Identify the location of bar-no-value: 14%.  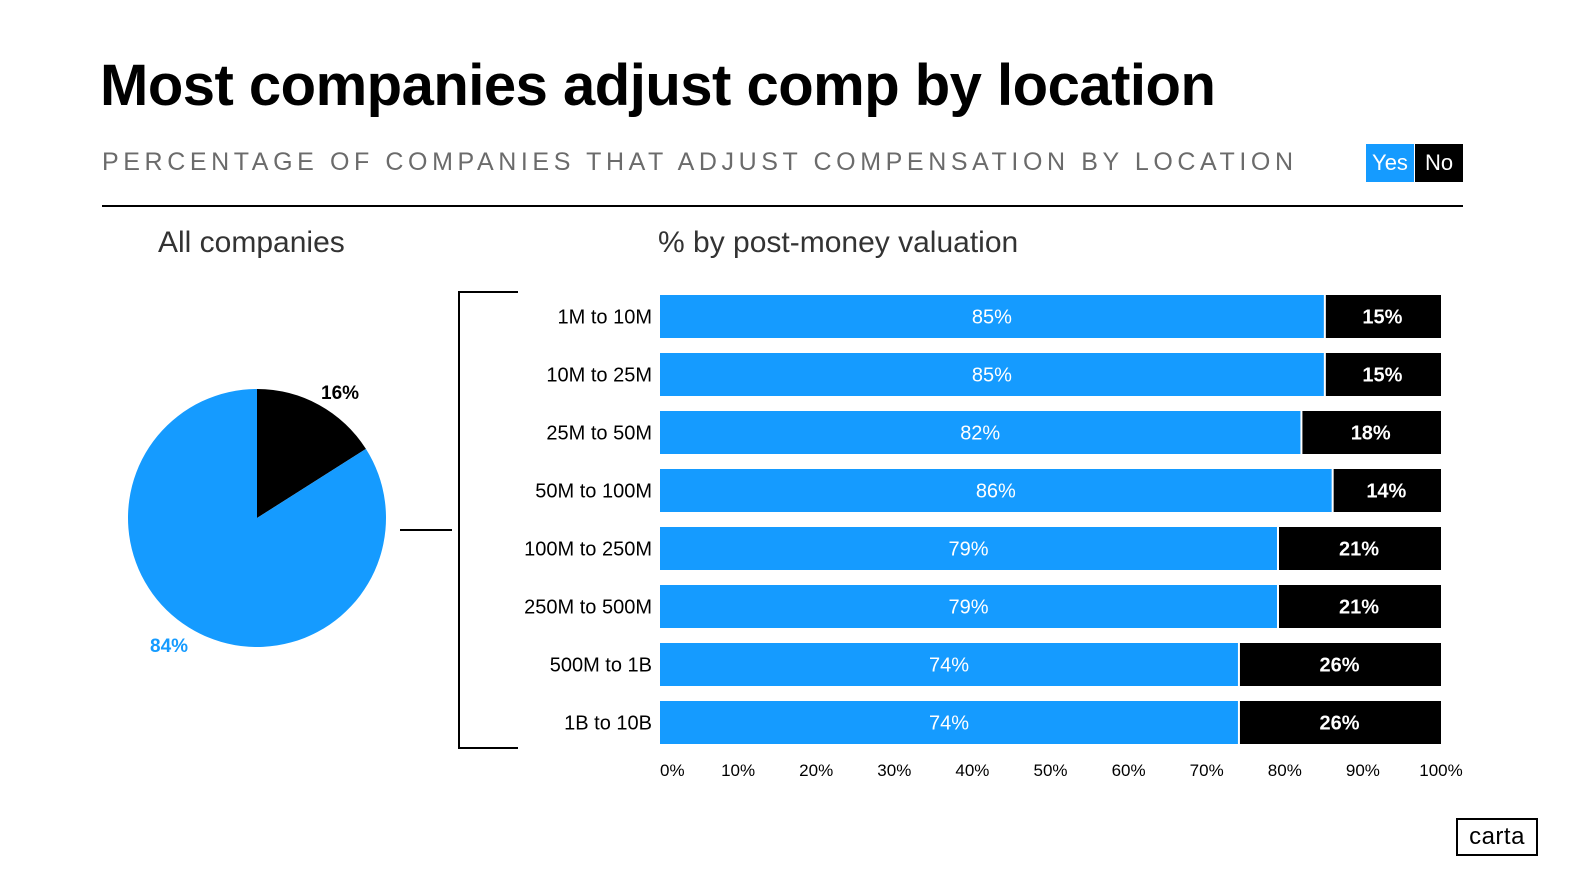
(1386, 492).